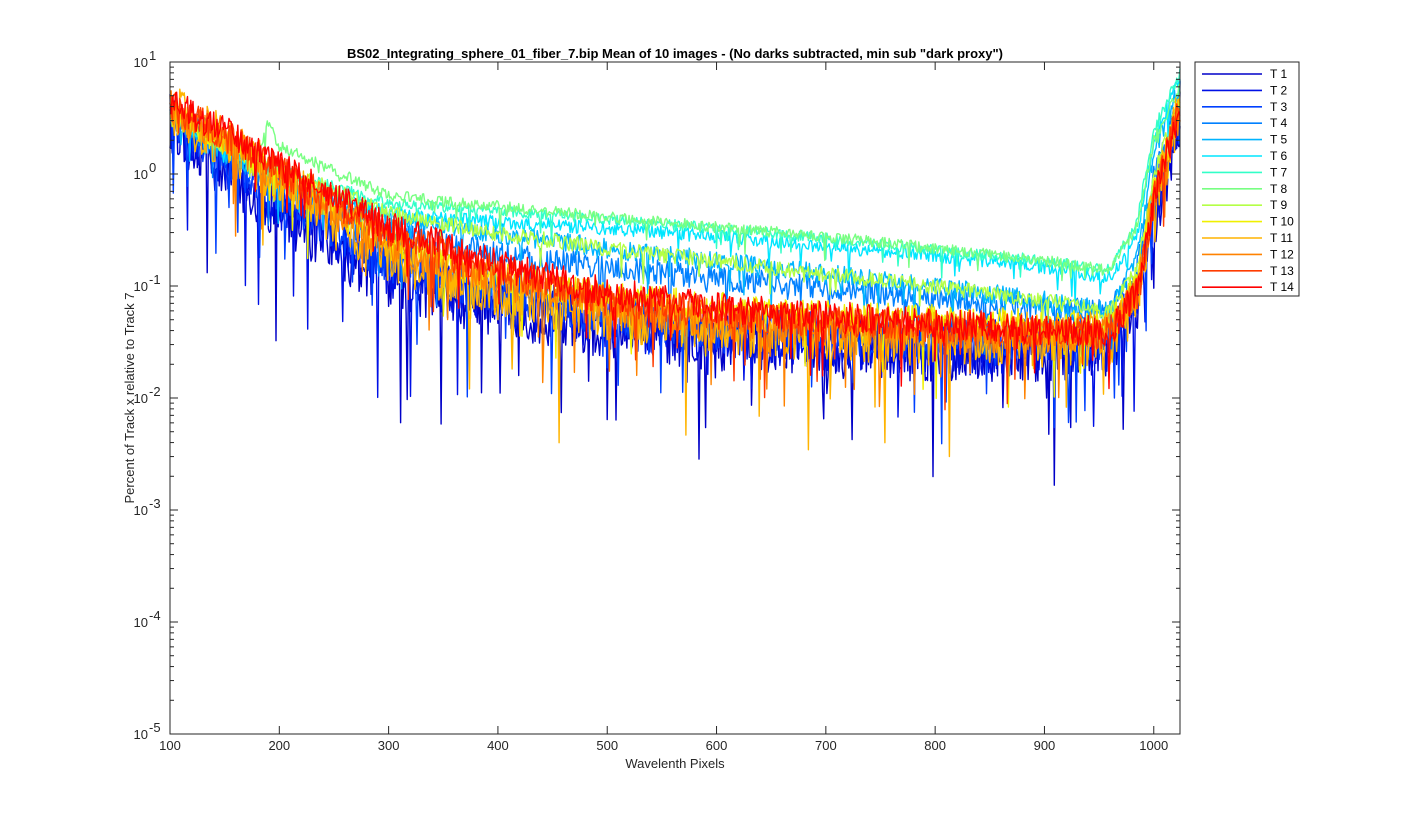 This screenshot has width=1425, height=825. I want to click on legend-label: T 6, so click(1278, 156).